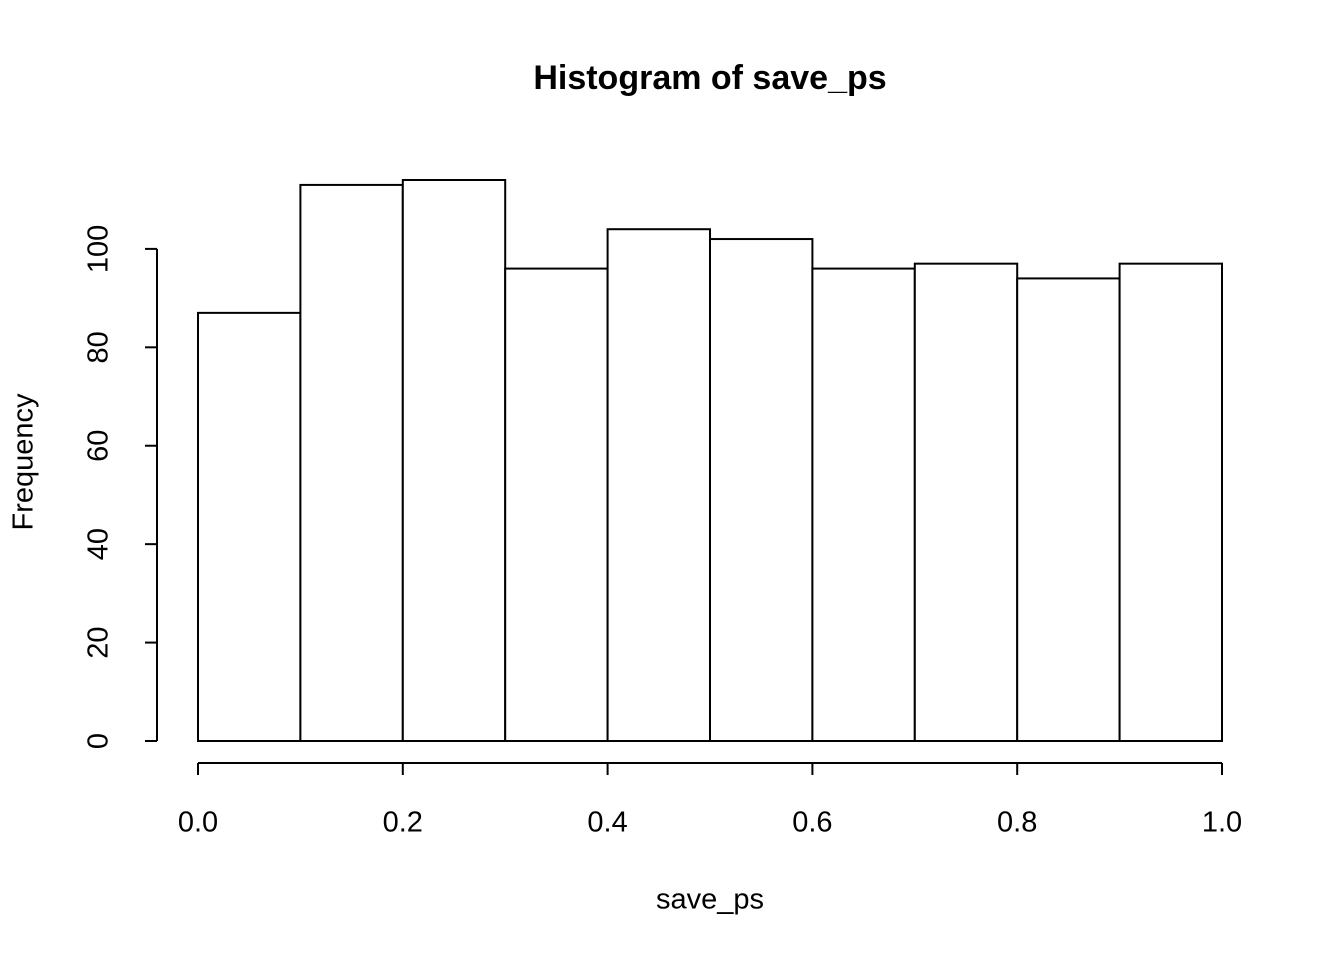 The width and height of the screenshot is (1344, 960). What do you see at coordinates (709, 78) in the screenshot?
I see `chart-title: Histogram of save_ps` at bounding box center [709, 78].